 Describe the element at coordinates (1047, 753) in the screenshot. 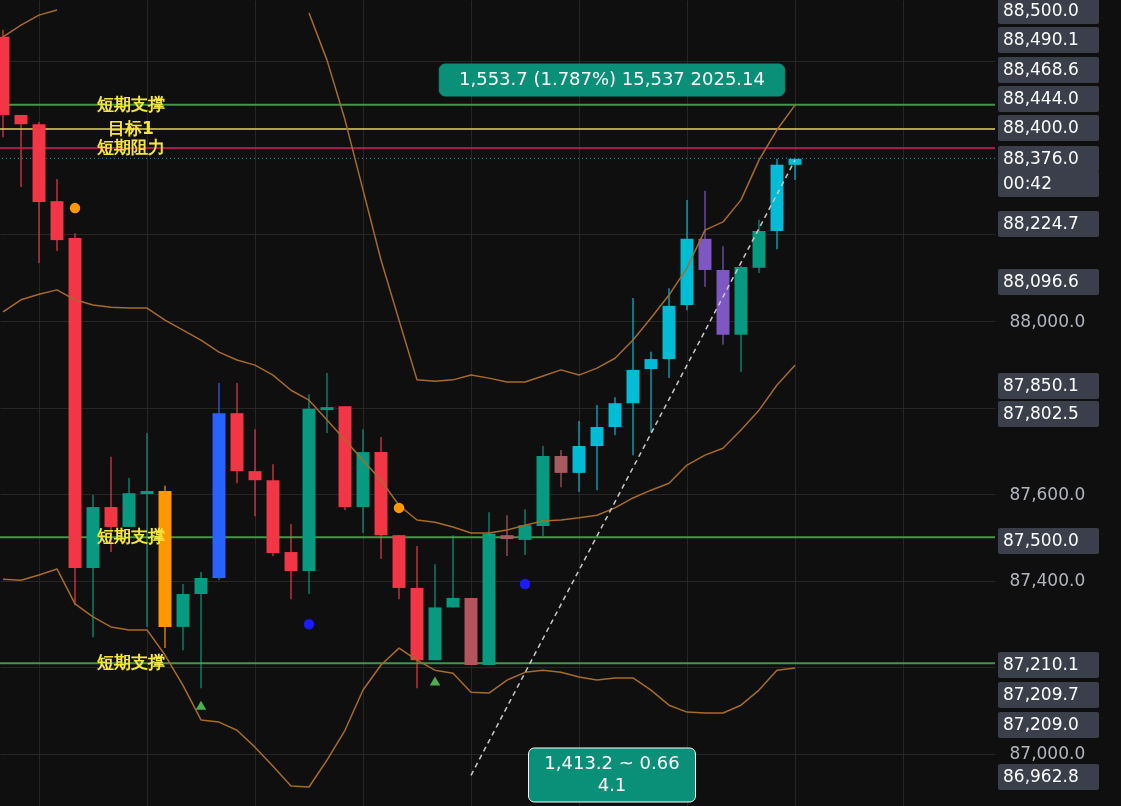

I see `y-tick-label: 87,000.0` at that location.